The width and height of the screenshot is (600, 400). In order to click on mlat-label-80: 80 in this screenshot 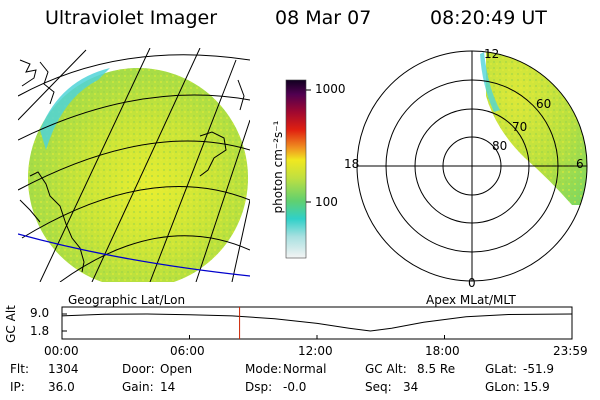, I will do `click(500, 146)`.